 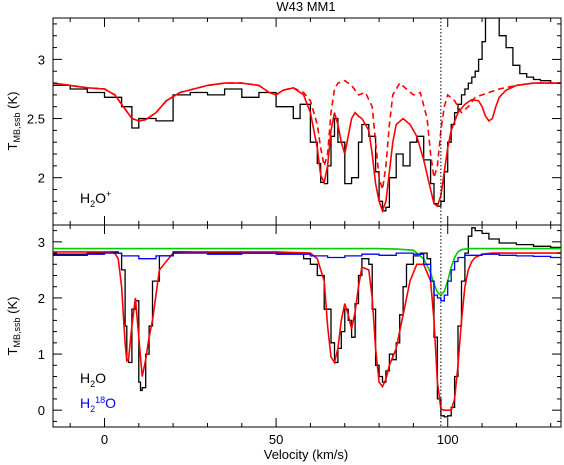 I want to click on y-tick-label-bottom: 2, so click(x=41, y=298).